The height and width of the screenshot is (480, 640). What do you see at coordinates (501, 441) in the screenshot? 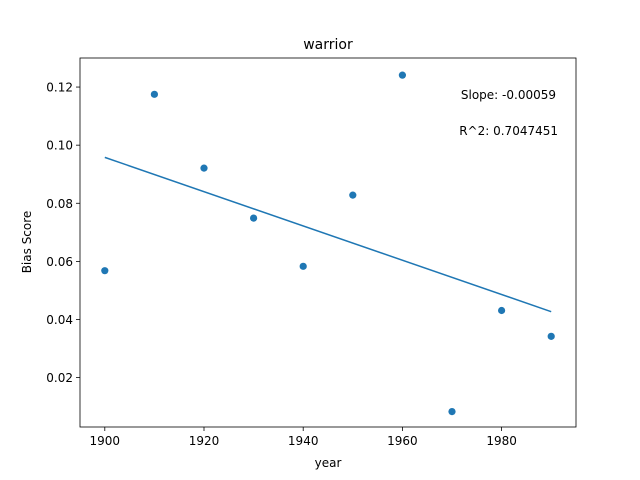
I see `x-tick-label: 1980` at bounding box center [501, 441].